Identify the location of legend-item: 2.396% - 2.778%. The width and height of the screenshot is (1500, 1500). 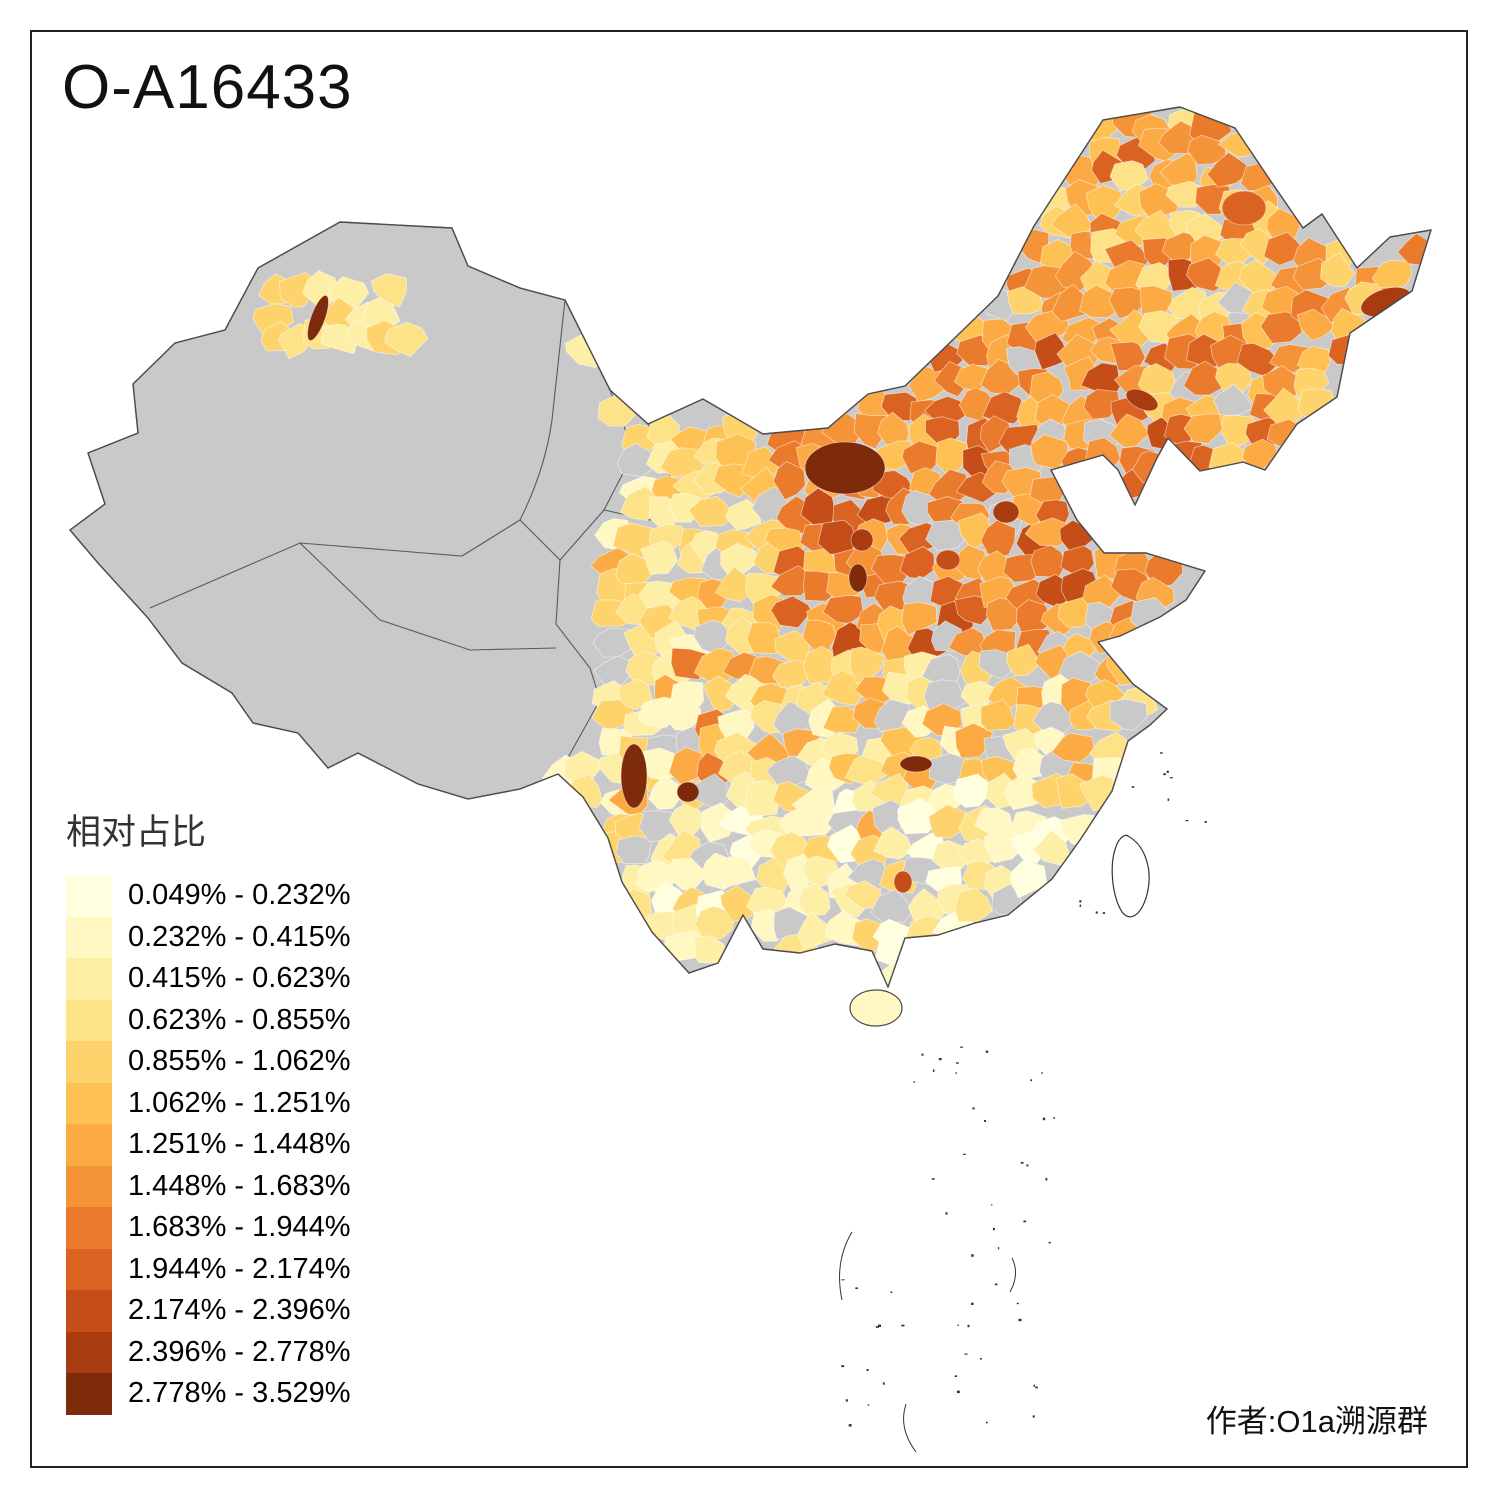
(208, 1352).